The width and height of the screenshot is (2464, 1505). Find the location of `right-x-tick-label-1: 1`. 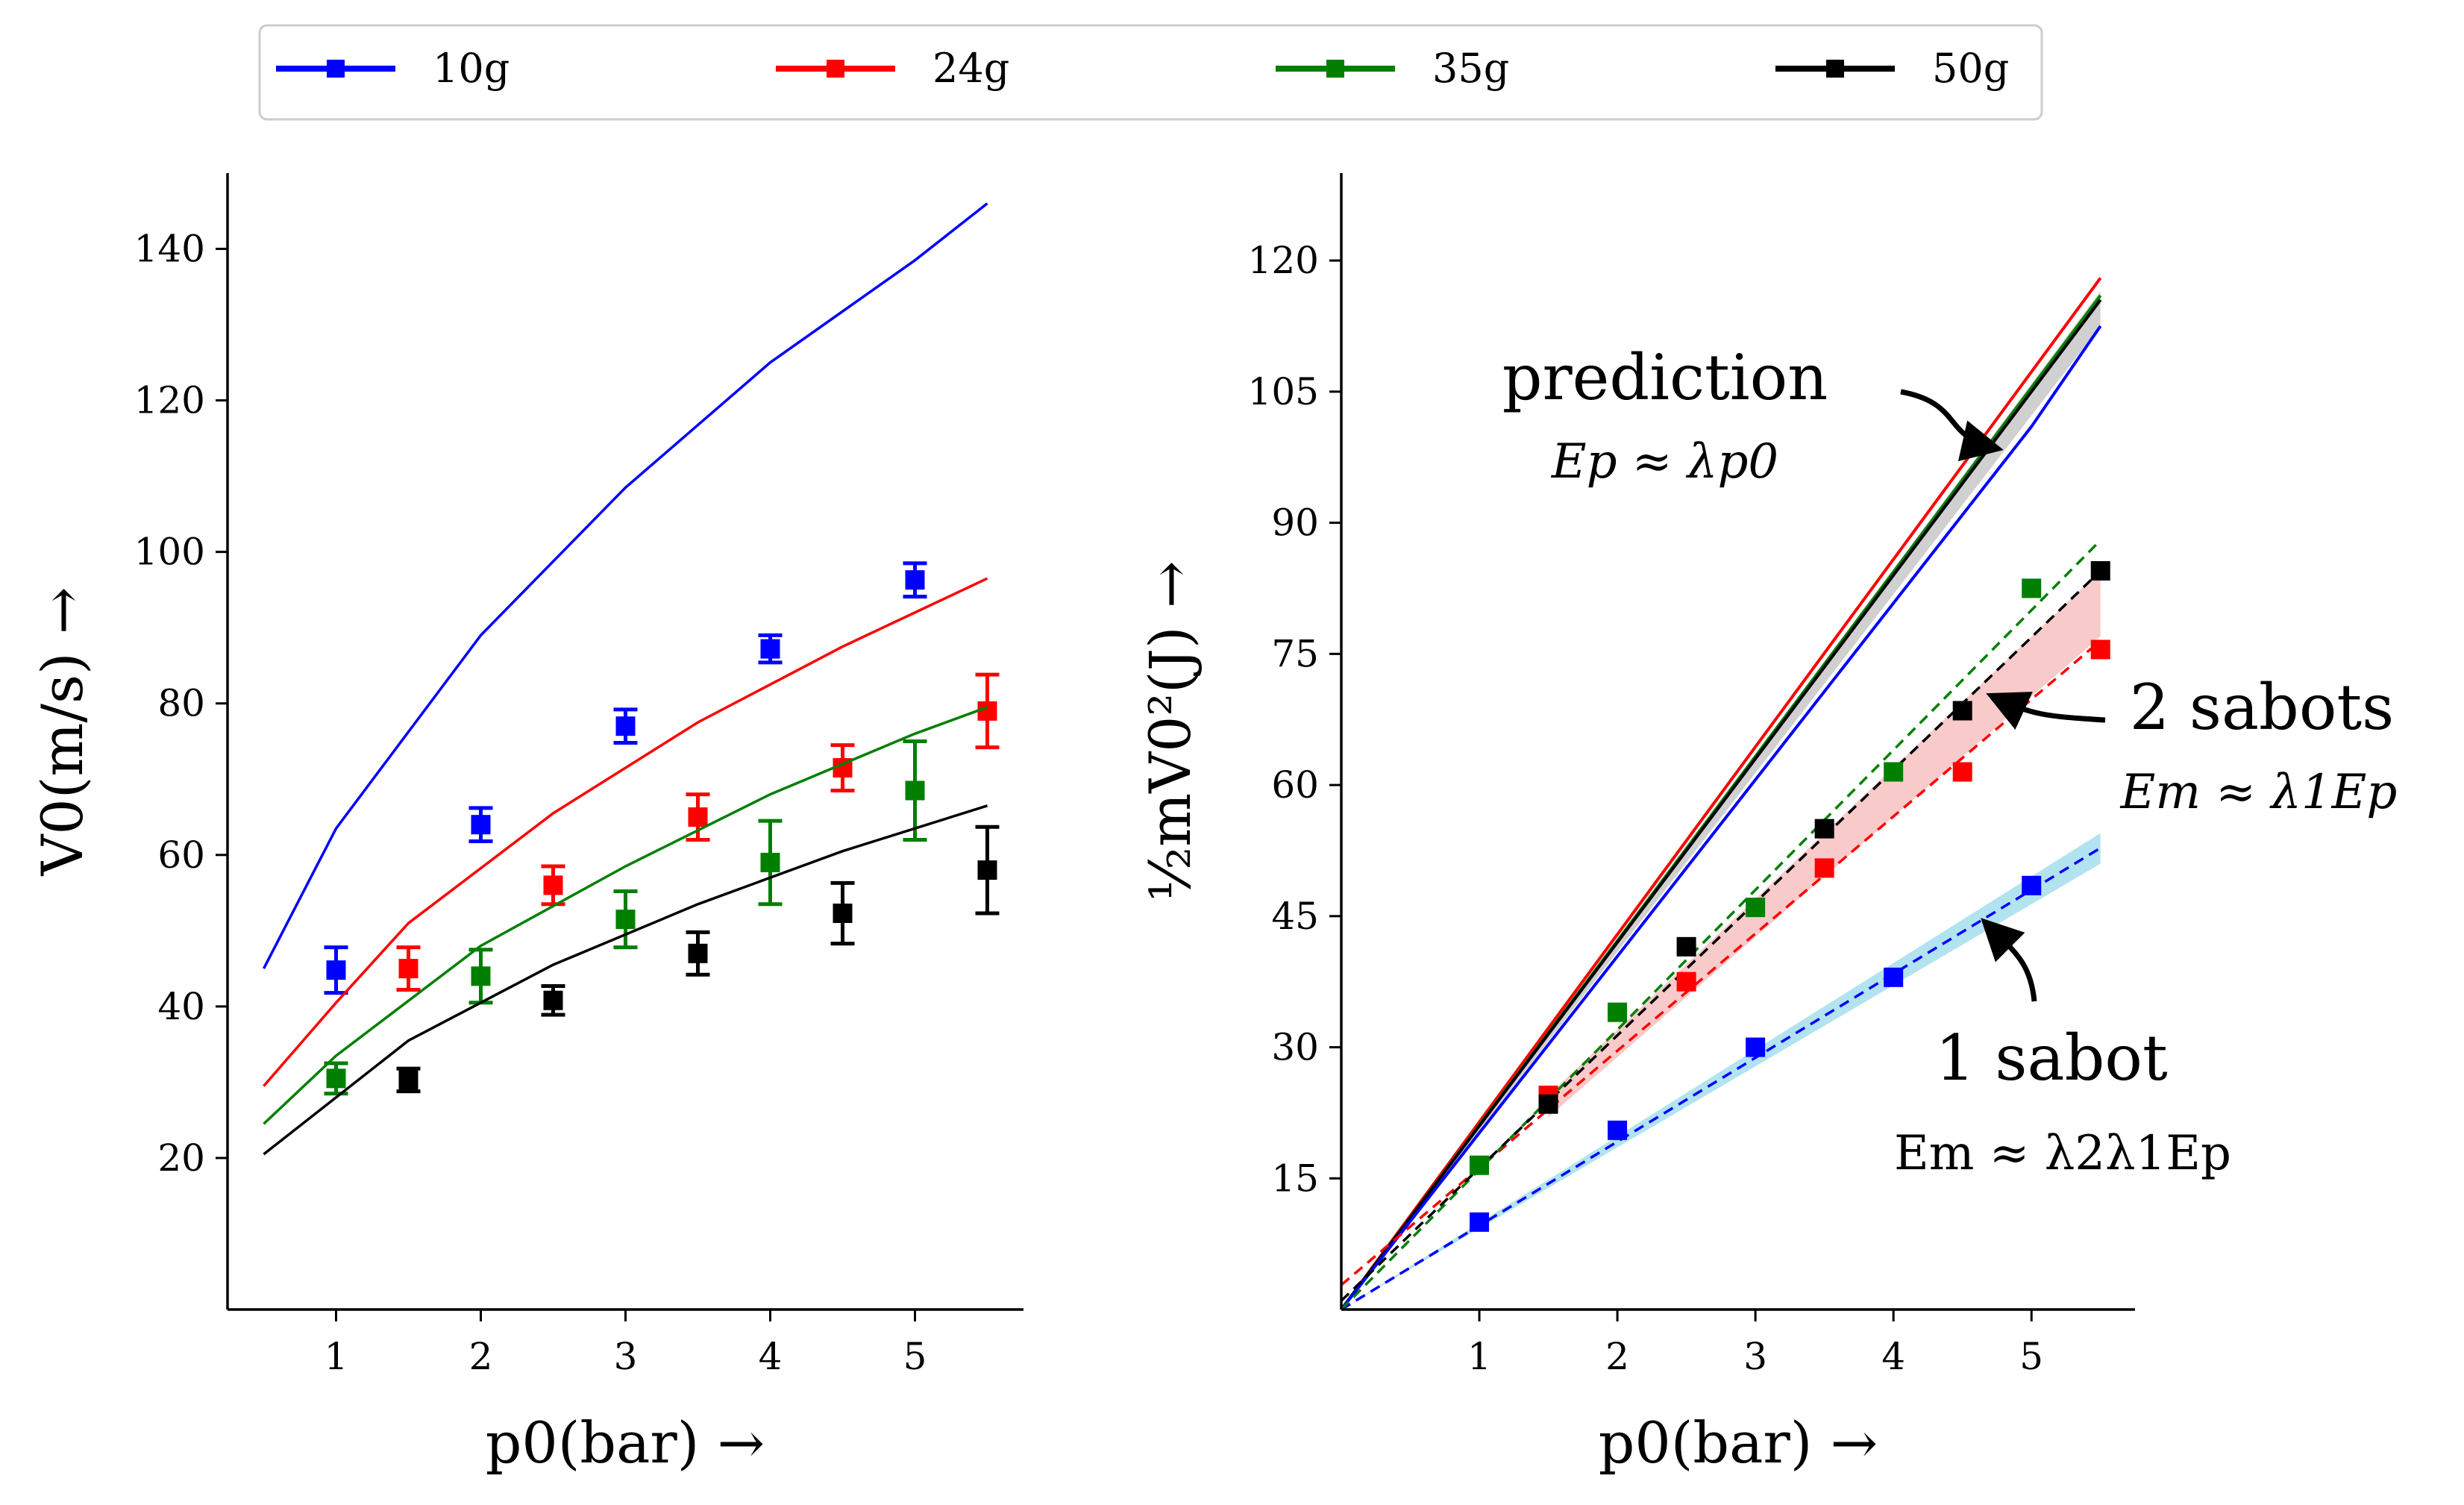

right-x-tick-label-1: 1 is located at coordinates (1479, 1356).